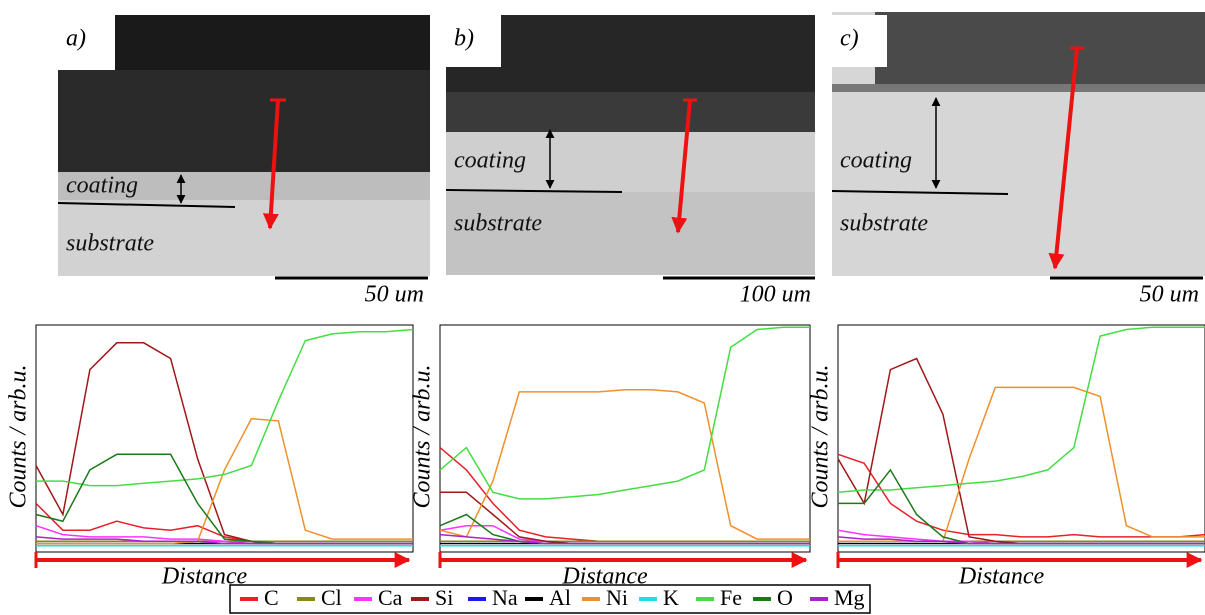 This screenshot has height=615, width=1205. What do you see at coordinates (464, 39) in the screenshot?
I see `panel-label: b)` at bounding box center [464, 39].